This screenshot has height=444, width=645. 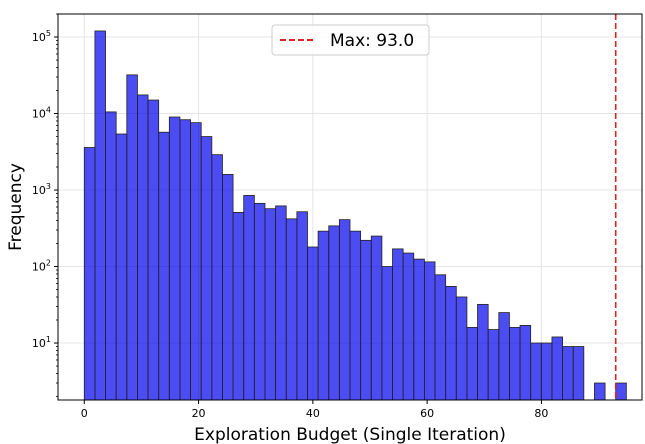 I want to click on legend-box, so click(x=350, y=40).